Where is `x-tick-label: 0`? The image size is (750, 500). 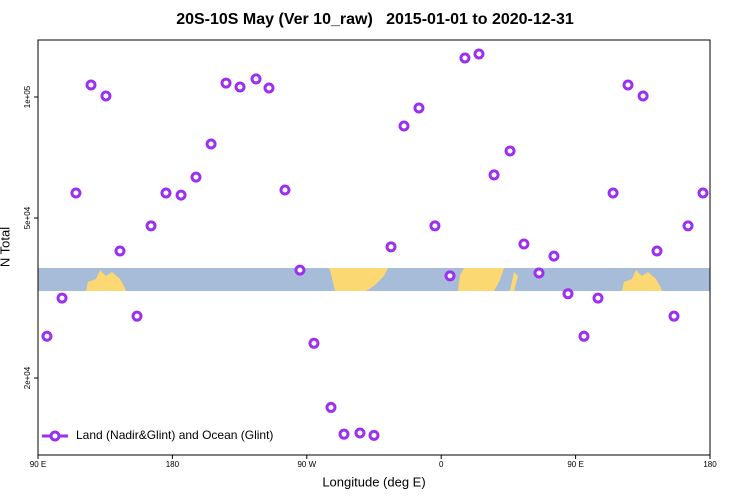 x-tick-label: 0 is located at coordinates (441, 464).